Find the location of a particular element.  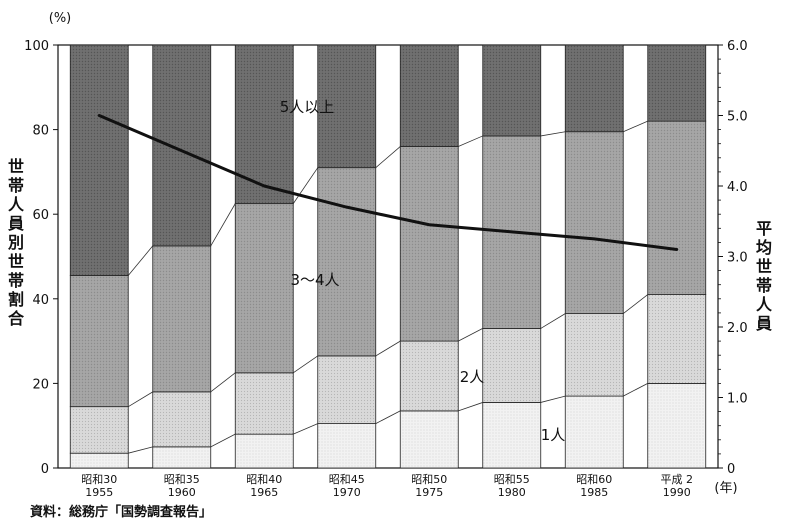

y-tick-label-2: 40 is located at coordinates (40, 300).